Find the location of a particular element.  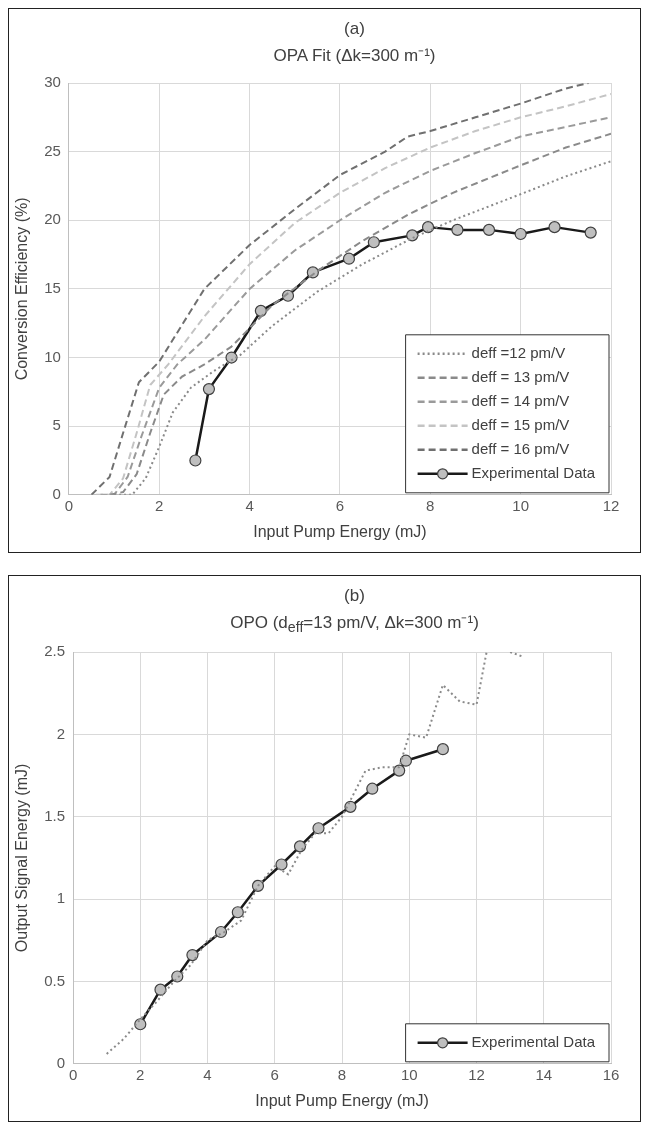

chart-subtitle: OPO (d$_{eff}$=13 pm/V, Δk=300 m⁻¹) is located at coordinates (354, 624).